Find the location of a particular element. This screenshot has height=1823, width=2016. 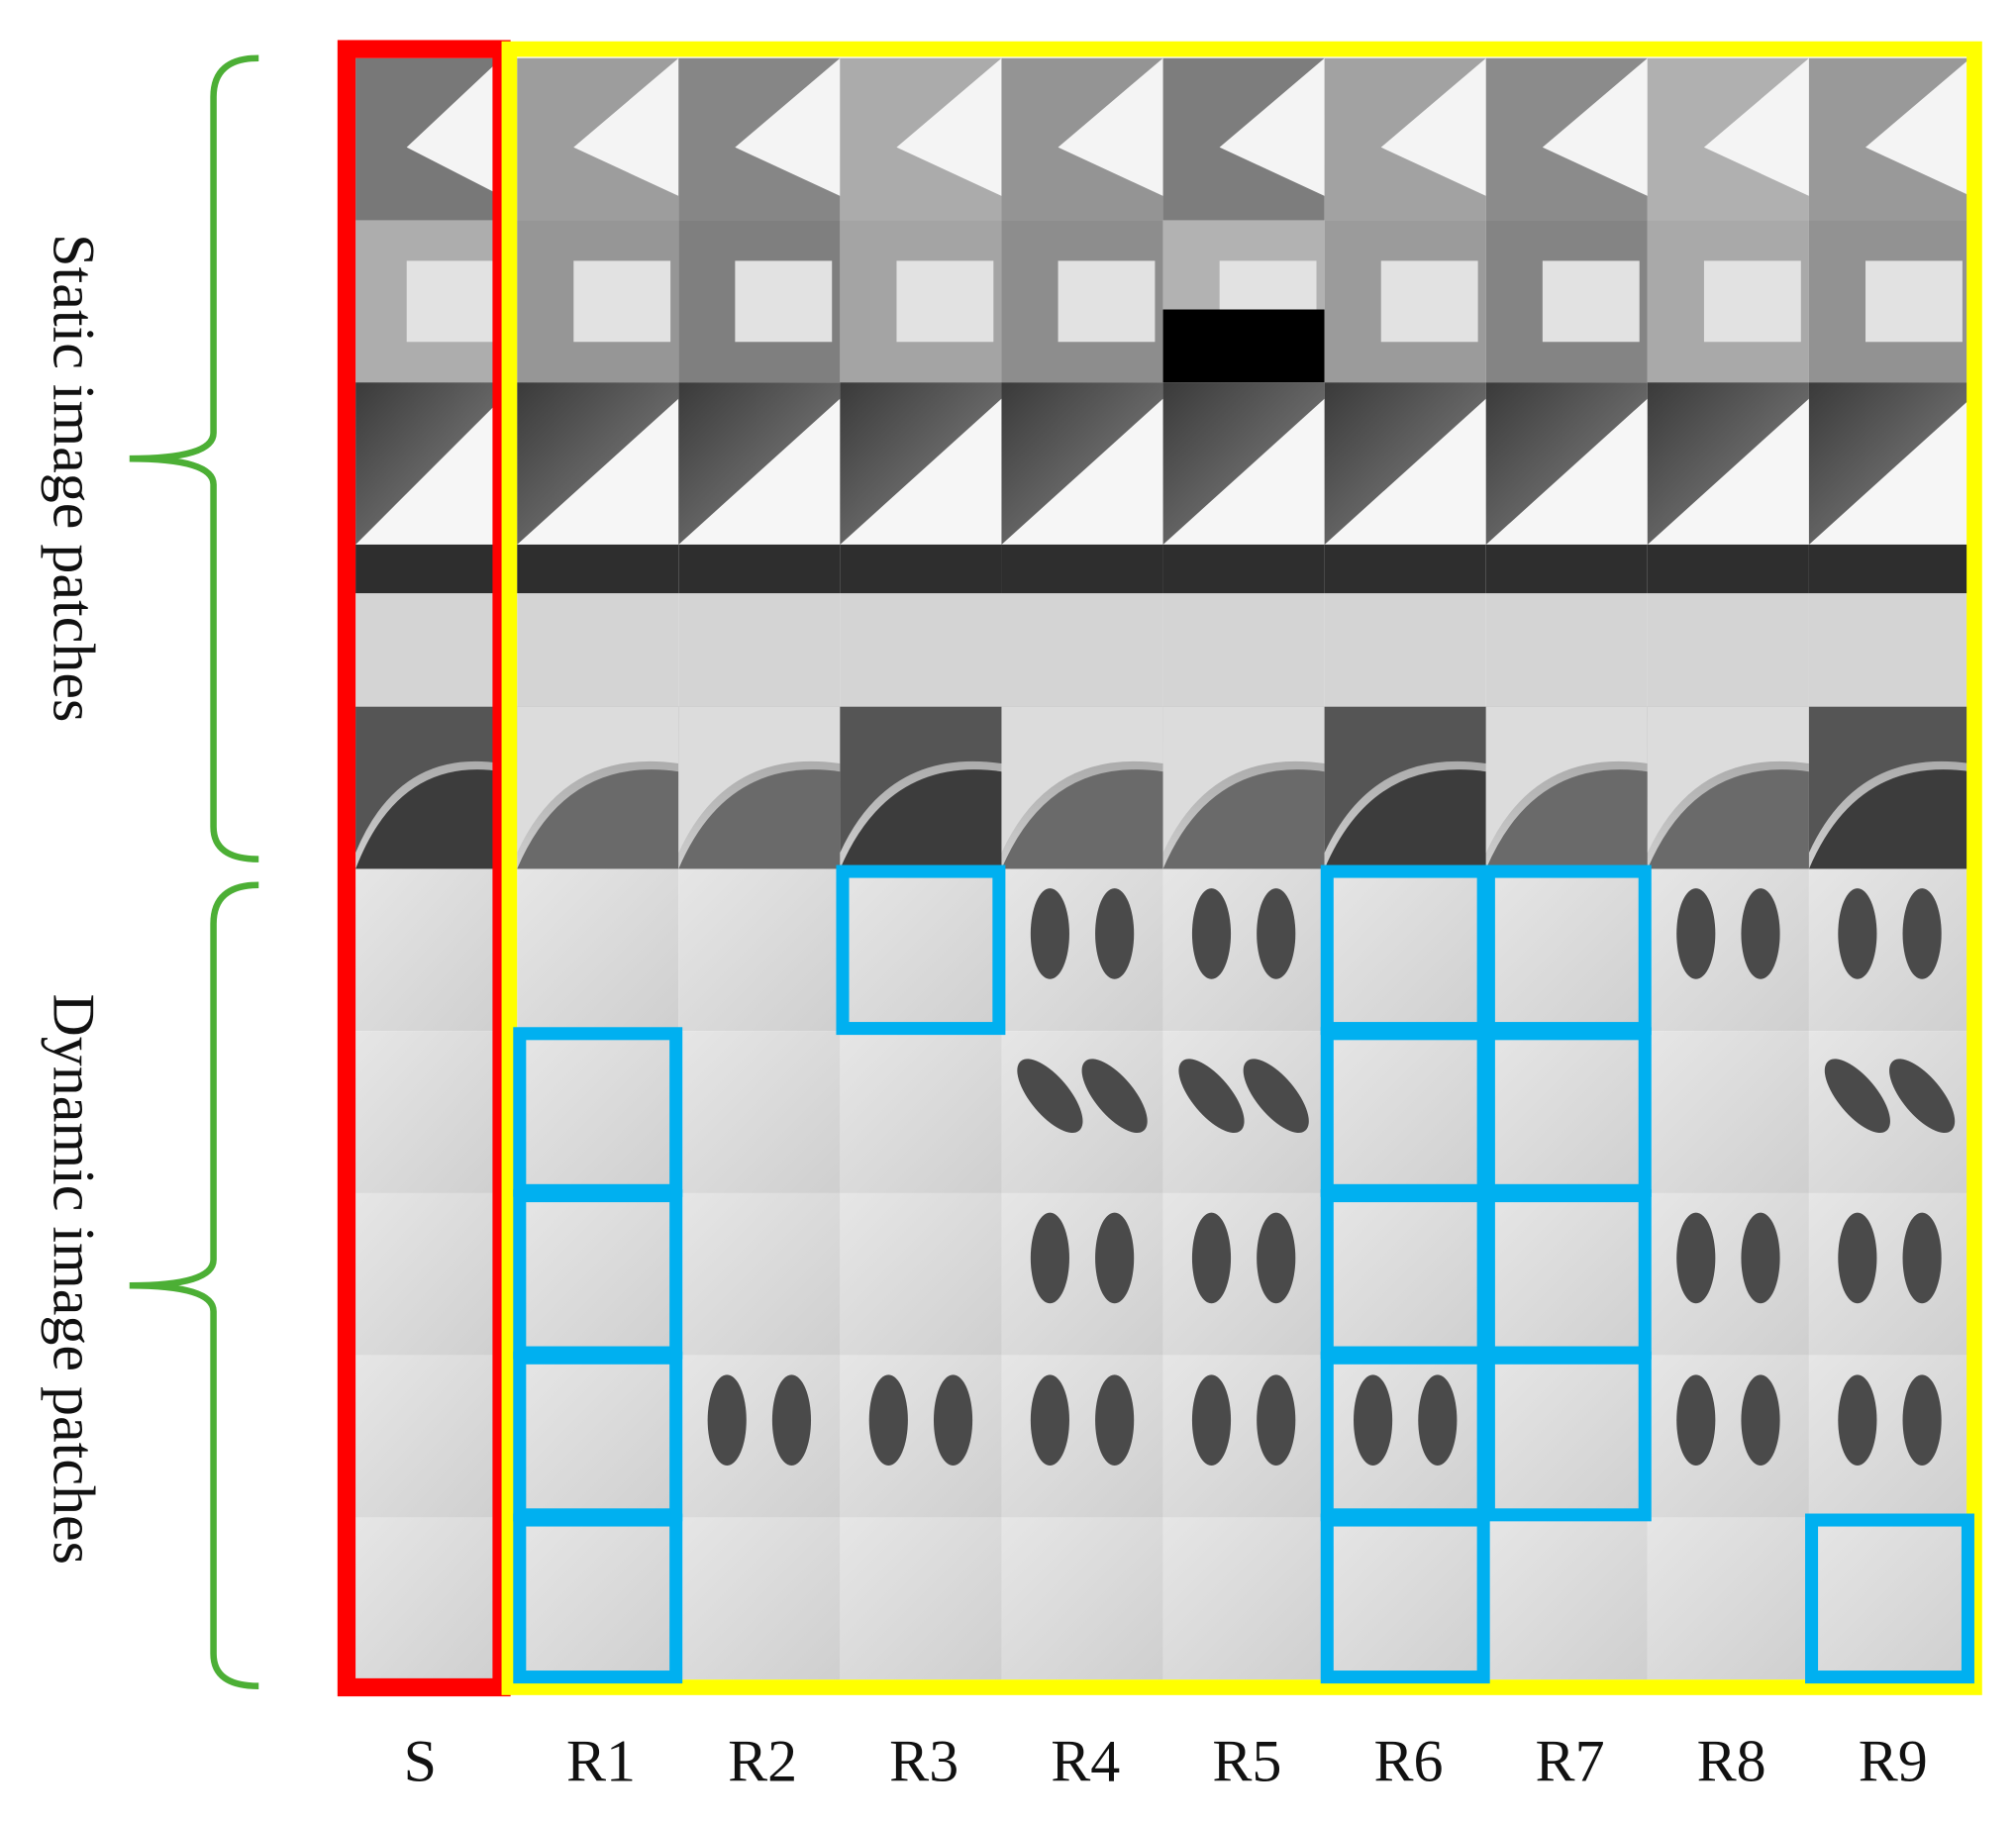

column-labels: S R1 R2 R3 R4 R5 R6 R7 R8 R9 is located at coordinates (1166, 1762).